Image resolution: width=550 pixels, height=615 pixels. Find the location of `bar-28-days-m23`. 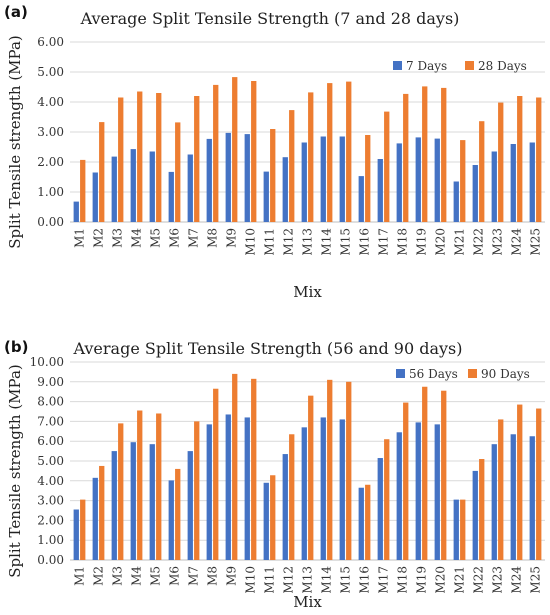

bar-28-days-m23 is located at coordinates (501, 162).